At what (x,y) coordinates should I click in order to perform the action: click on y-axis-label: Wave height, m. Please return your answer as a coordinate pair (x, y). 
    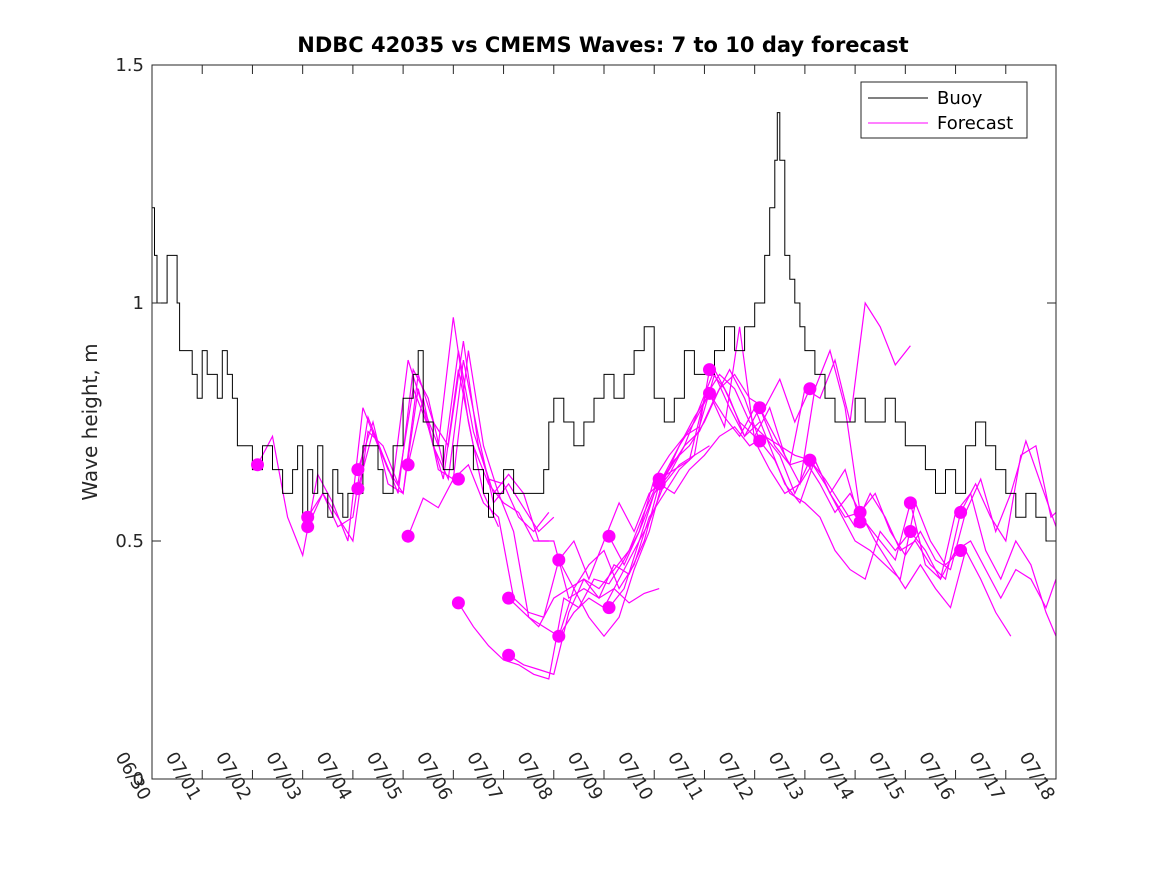
    Looking at the image, I should click on (90, 421).